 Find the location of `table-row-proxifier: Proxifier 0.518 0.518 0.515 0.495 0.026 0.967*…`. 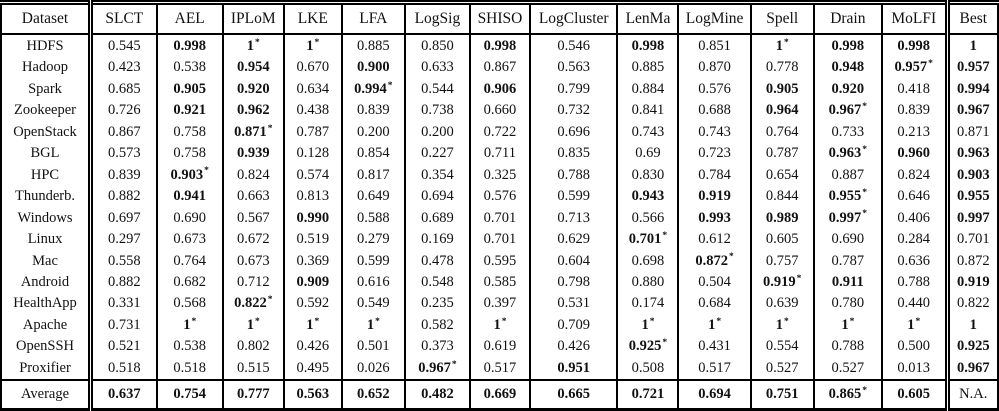

table-row-proxifier: Proxifier 0.518 0.518 0.515 0.495 0.026 0.967*… is located at coordinates (499, 368).